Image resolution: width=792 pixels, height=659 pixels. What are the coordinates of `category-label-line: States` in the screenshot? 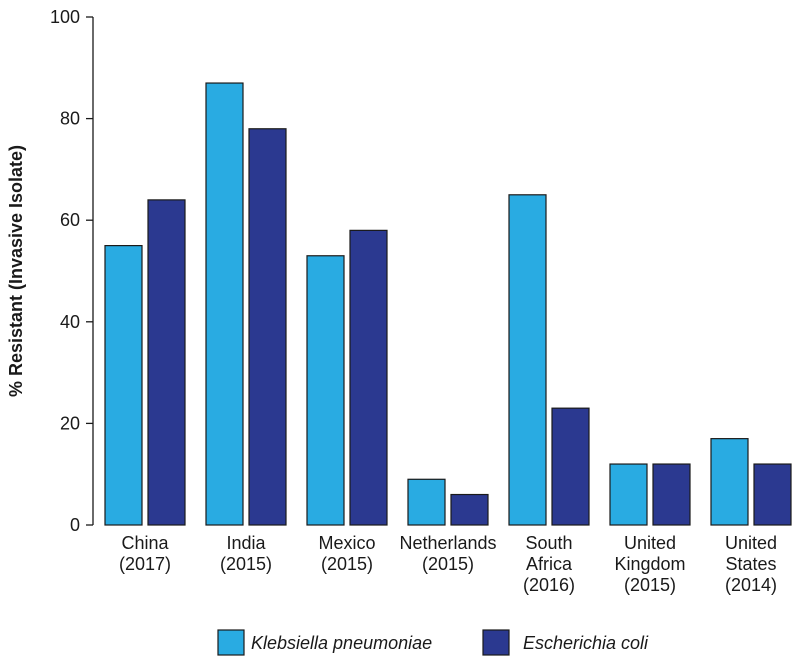 It's located at (750, 564).